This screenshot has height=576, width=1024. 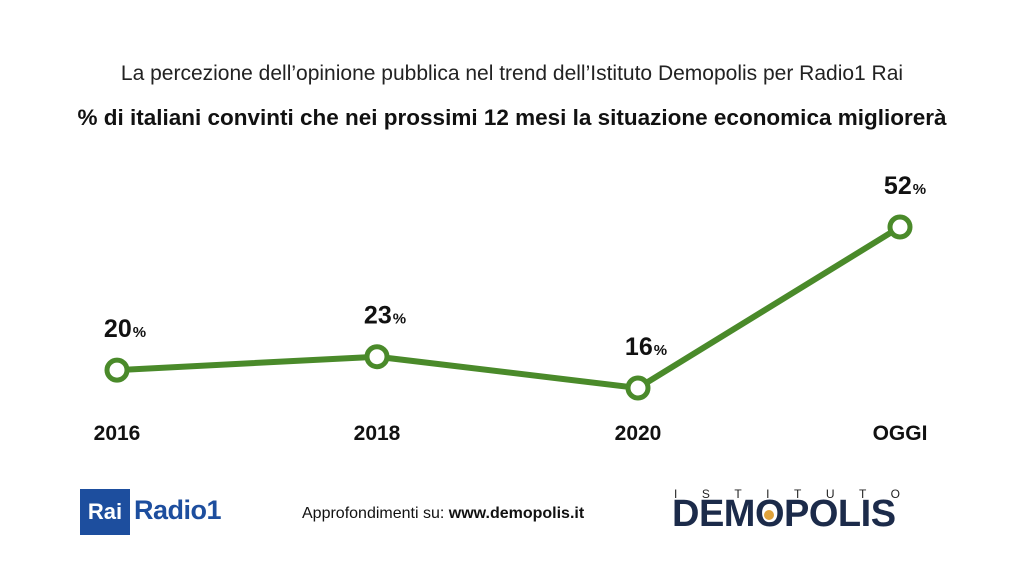 What do you see at coordinates (117, 433) in the screenshot?
I see `x-tick-label: 2016` at bounding box center [117, 433].